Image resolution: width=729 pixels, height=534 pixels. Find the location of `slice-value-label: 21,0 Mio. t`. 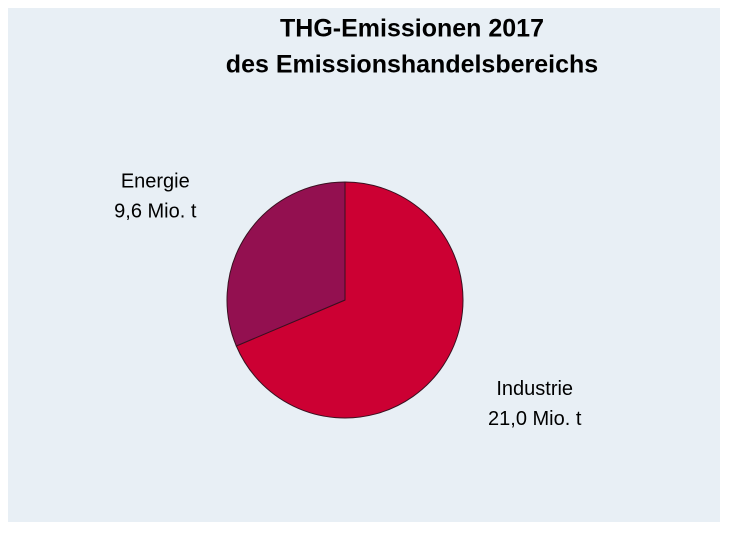

slice-value-label: 21,0 Mio. t is located at coordinates (535, 419).